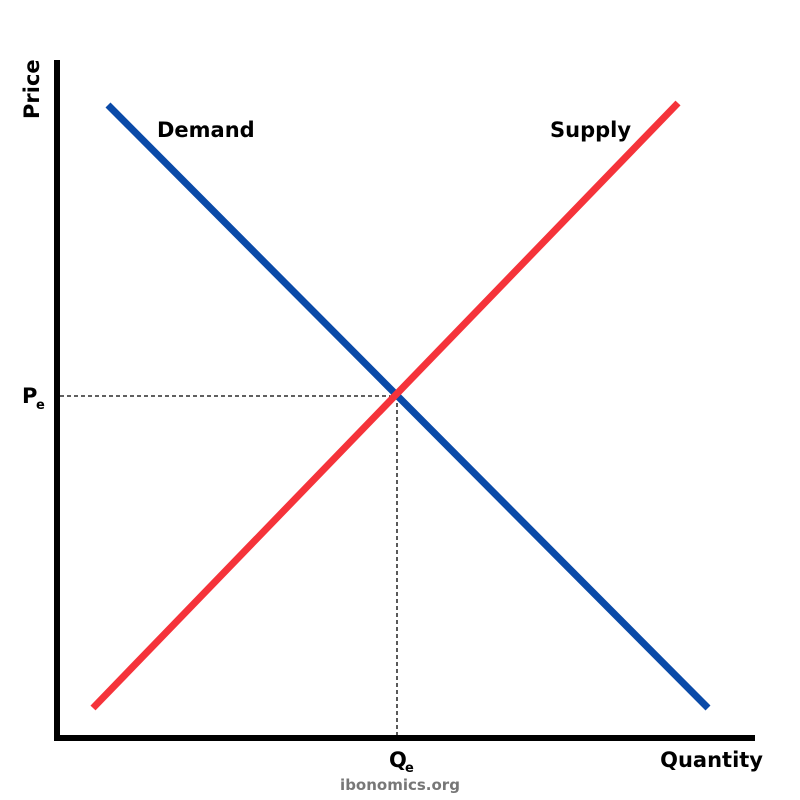  What do you see at coordinates (40, 405) in the screenshot?
I see `price-subscript: e` at bounding box center [40, 405].